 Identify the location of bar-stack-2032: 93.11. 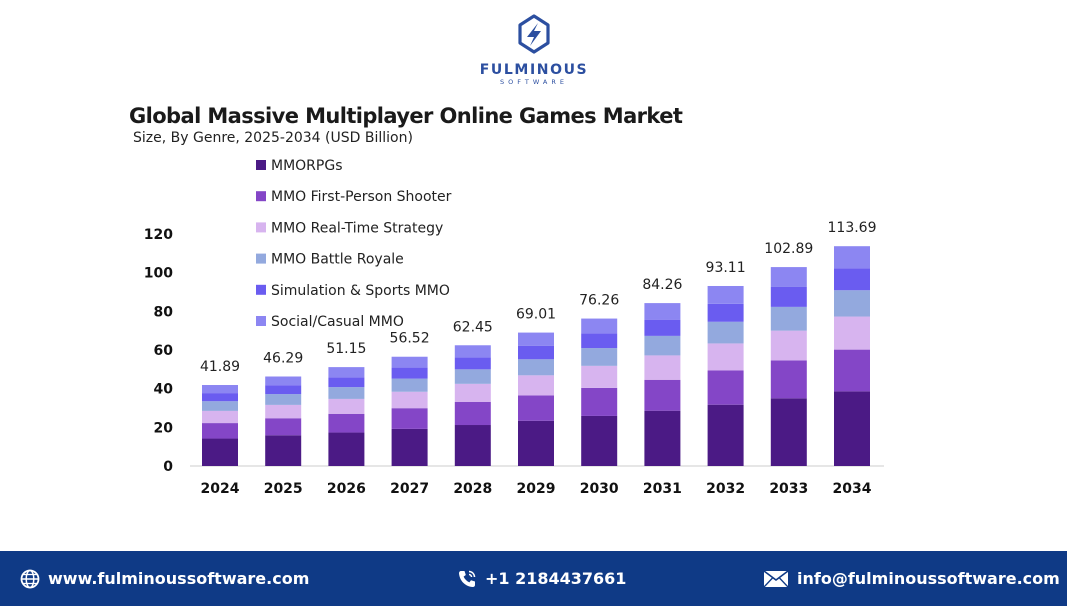
(726, 363).